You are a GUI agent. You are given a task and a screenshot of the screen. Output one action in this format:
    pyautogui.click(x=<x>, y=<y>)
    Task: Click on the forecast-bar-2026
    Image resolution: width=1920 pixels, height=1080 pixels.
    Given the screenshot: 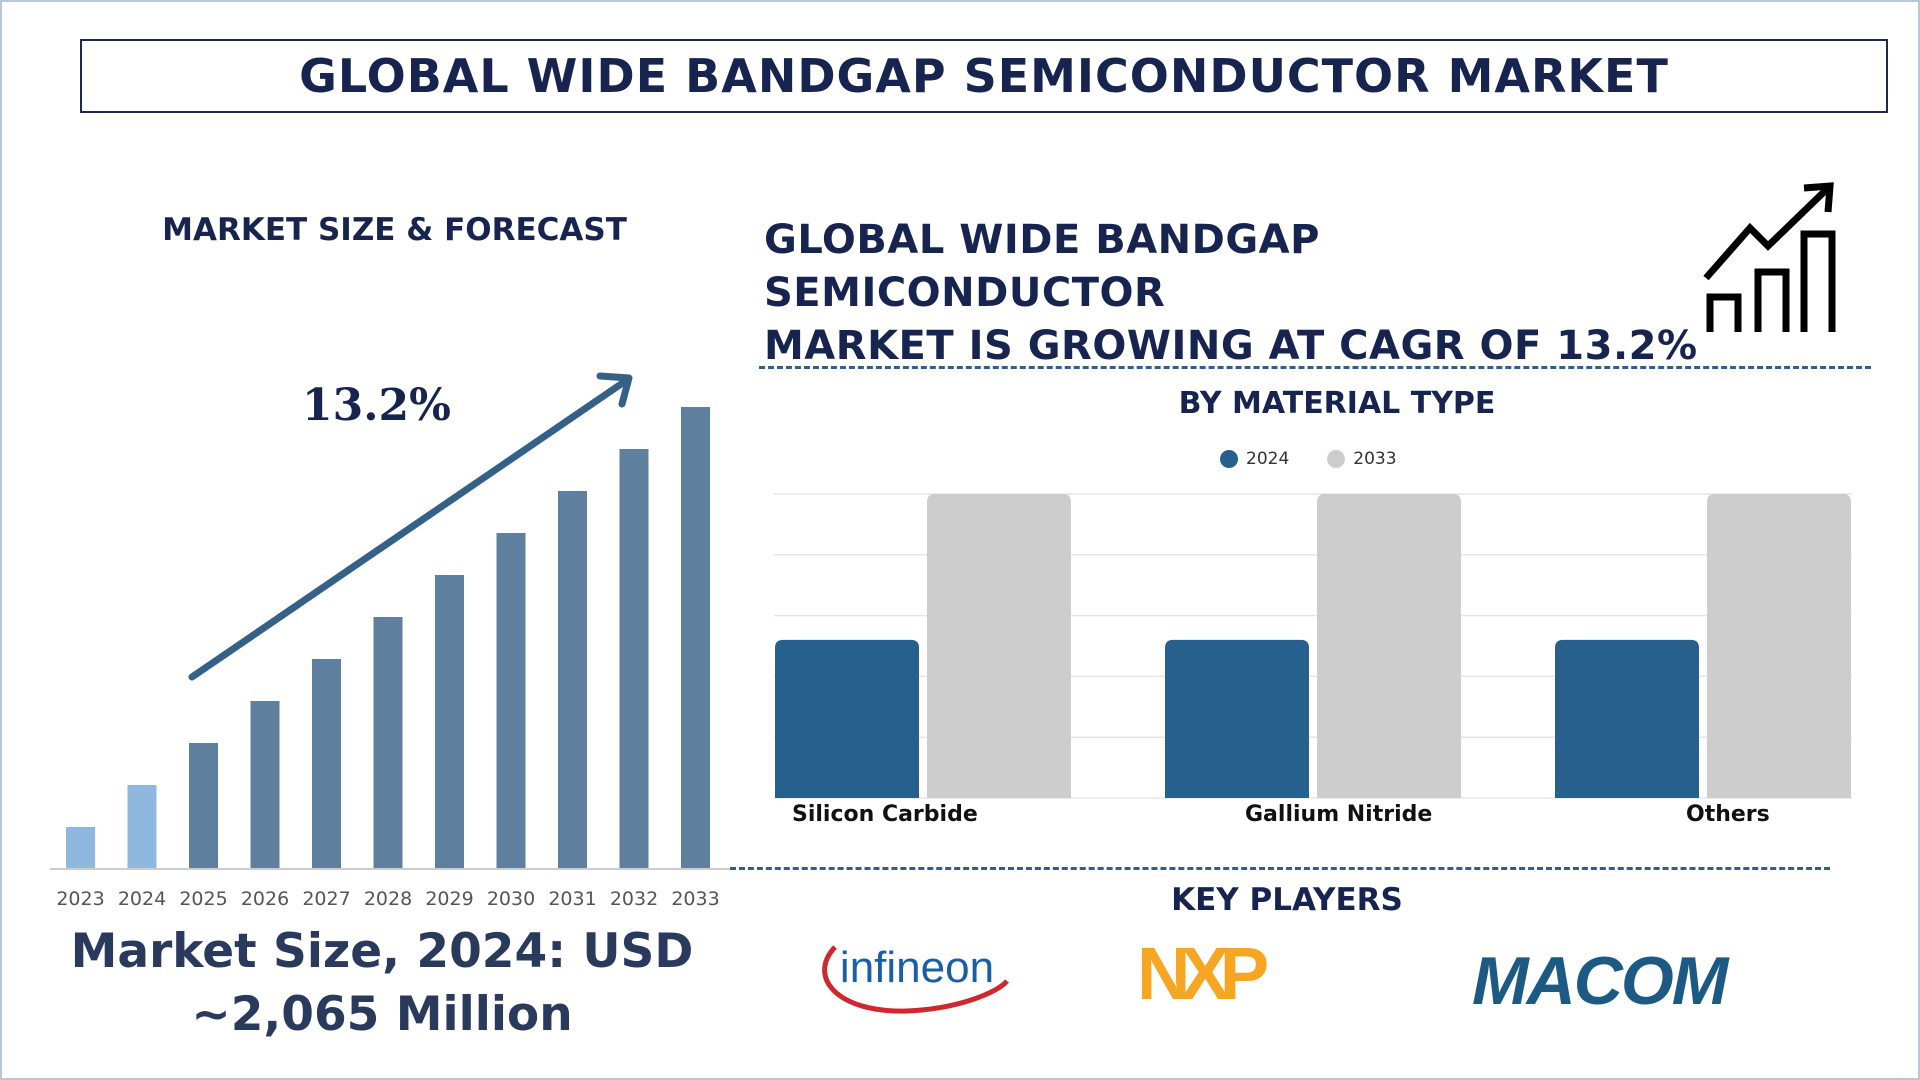 What is the action you would take?
    pyautogui.click(x=265, y=785)
    